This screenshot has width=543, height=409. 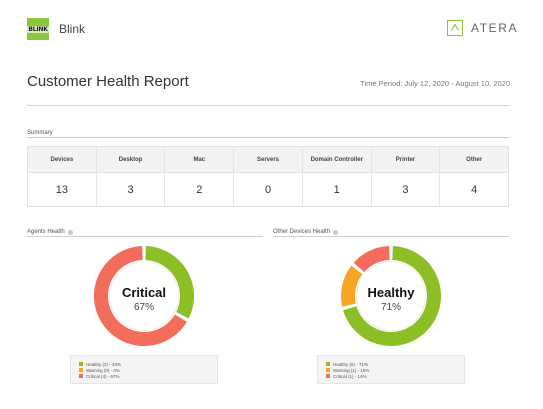 I want to click on other-devices-health-divider, so click(x=391, y=236).